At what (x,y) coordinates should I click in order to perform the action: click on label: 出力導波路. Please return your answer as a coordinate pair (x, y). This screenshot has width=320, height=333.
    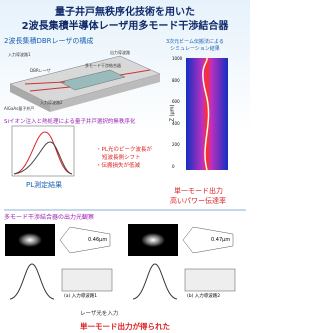
    Looking at the image, I should click on (120, 52).